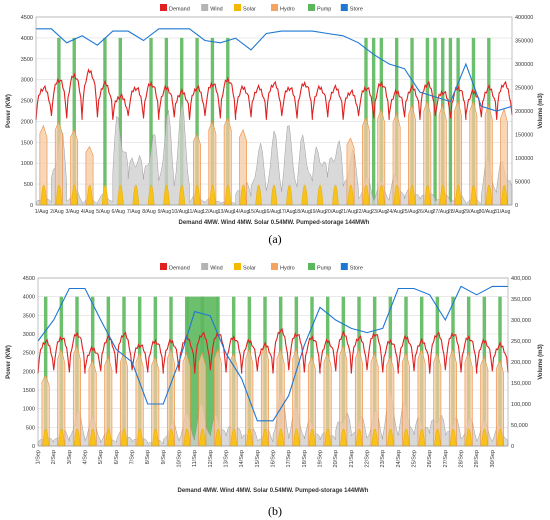 This screenshot has width=550, height=520. I want to click on x-tick-label: 23/Aug, so click(379, 212).